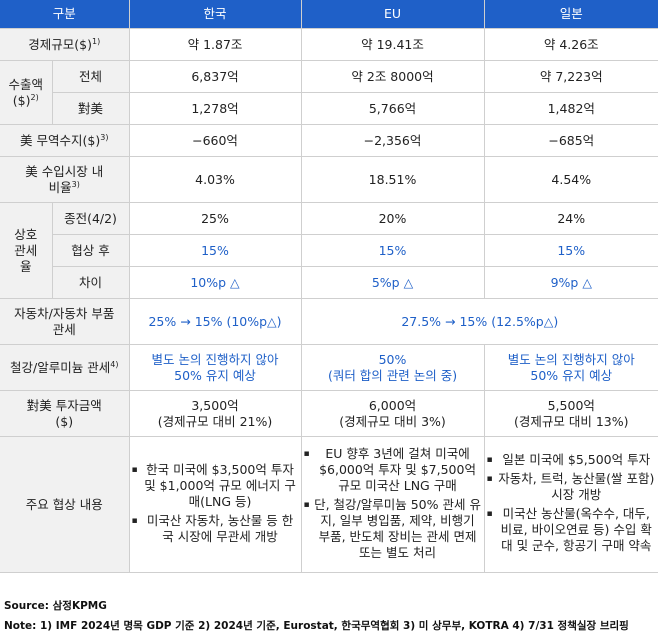 This screenshot has width=658, height=636. I want to click on header-korea: 한국, so click(215, 14).